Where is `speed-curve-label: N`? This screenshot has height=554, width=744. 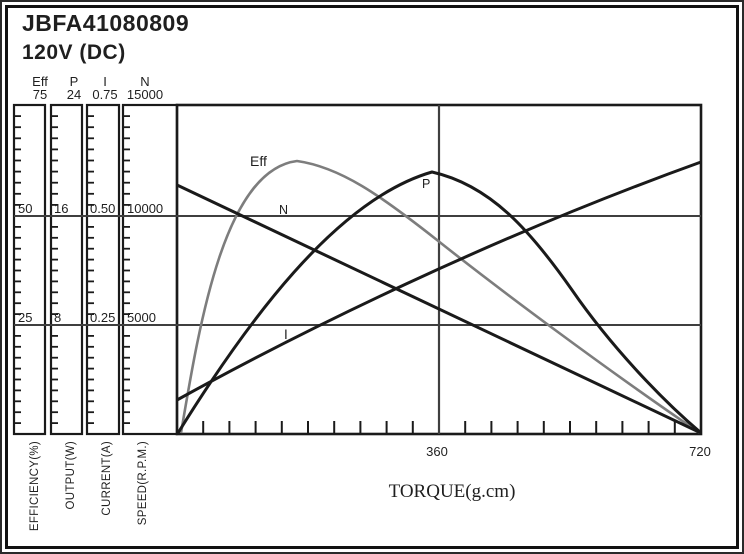
speed-curve-label: N is located at coordinates (283, 210).